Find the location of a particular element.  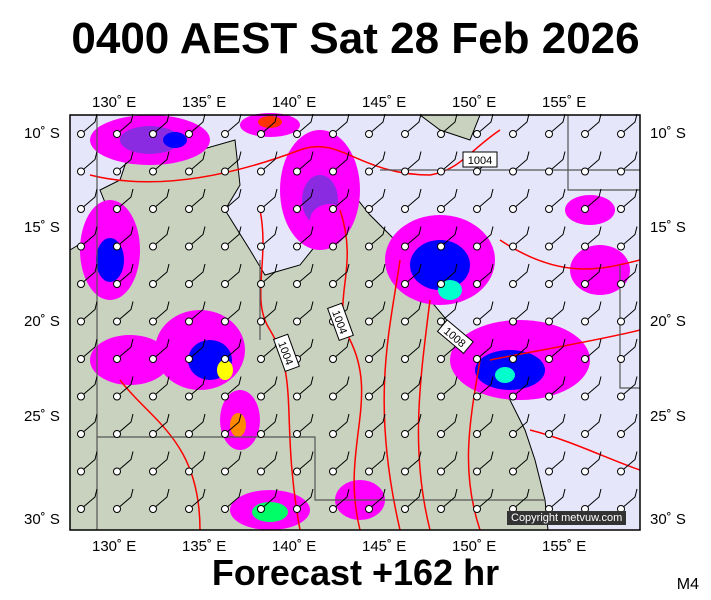

lon-label: 140˚ E is located at coordinates (294, 546).